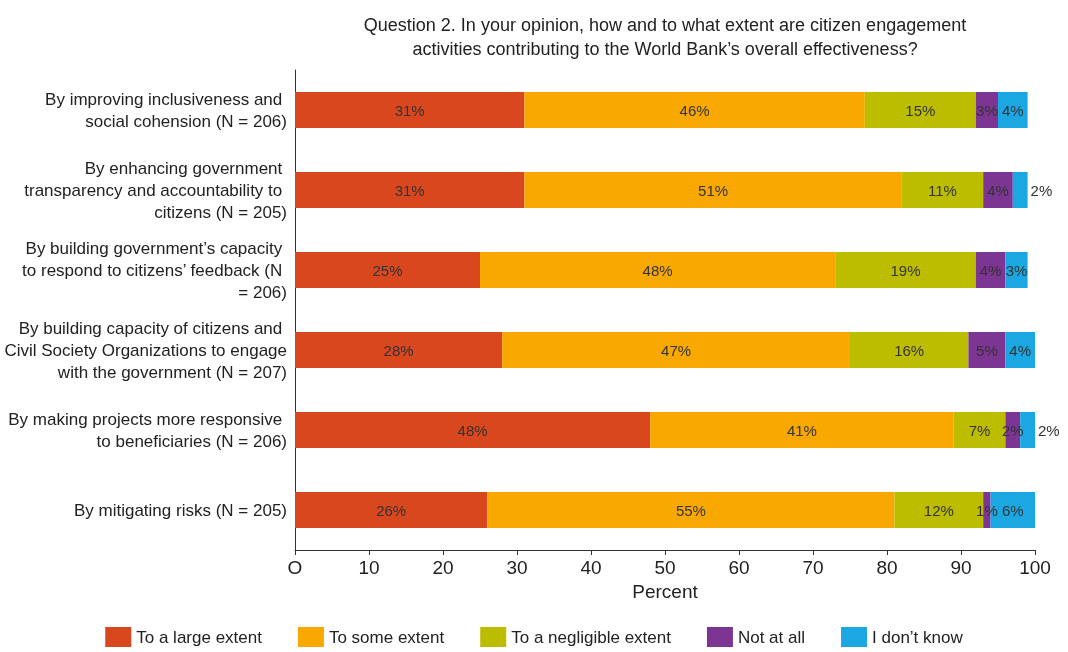  I want to click on x-axis-title: Percent, so click(665, 591).